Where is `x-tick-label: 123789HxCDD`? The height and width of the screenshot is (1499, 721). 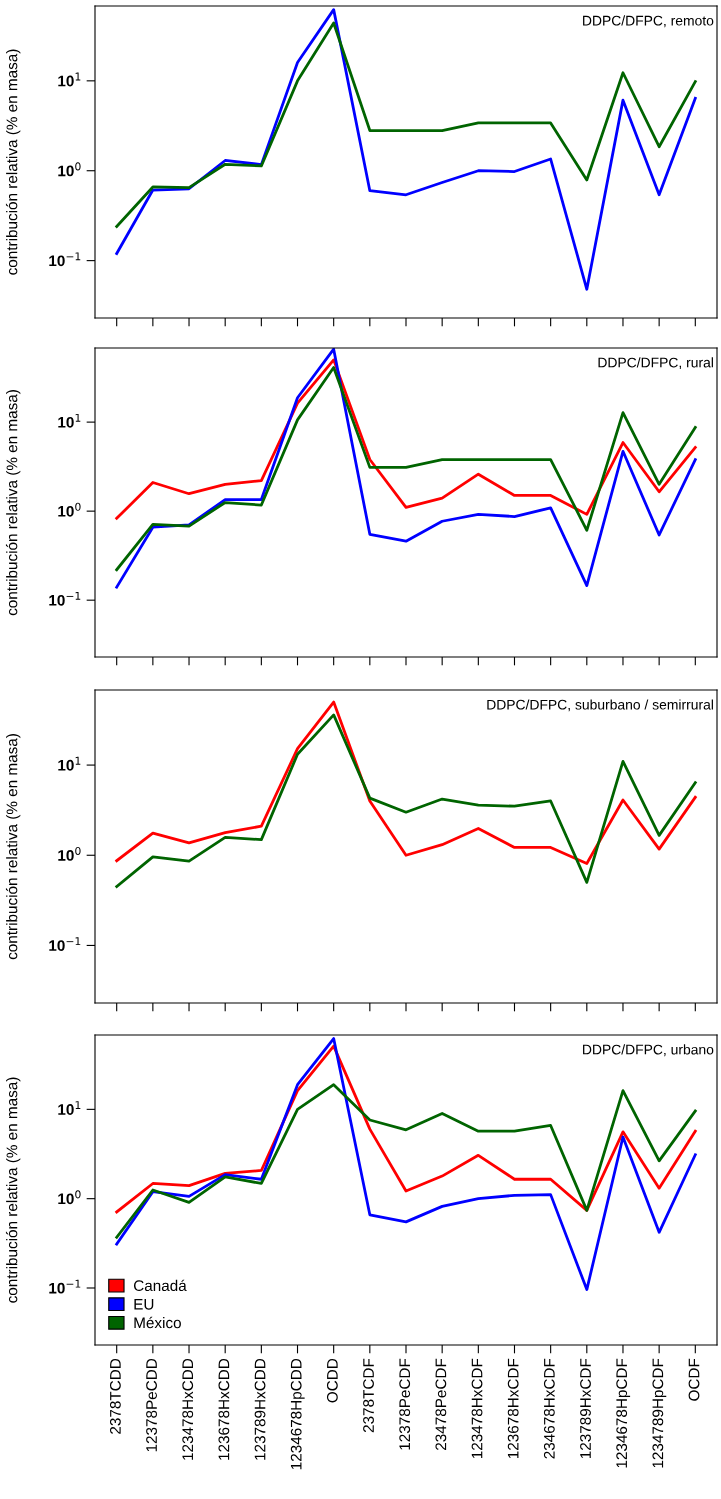 x-tick-label: 123789HxCDD is located at coordinates (260, 1409).